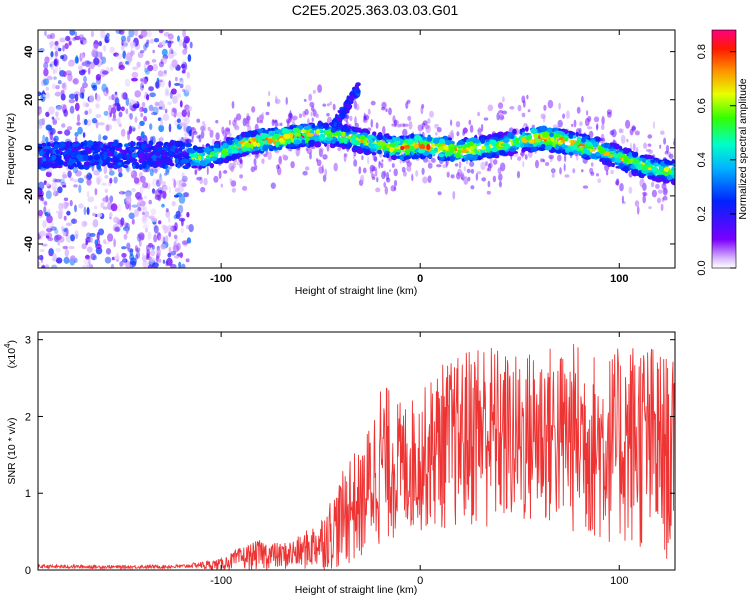 The width and height of the screenshot is (750, 600). Describe the element at coordinates (356, 590) in the screenshot. I see `snr-x-label: Height of straight line (km)` at that location.